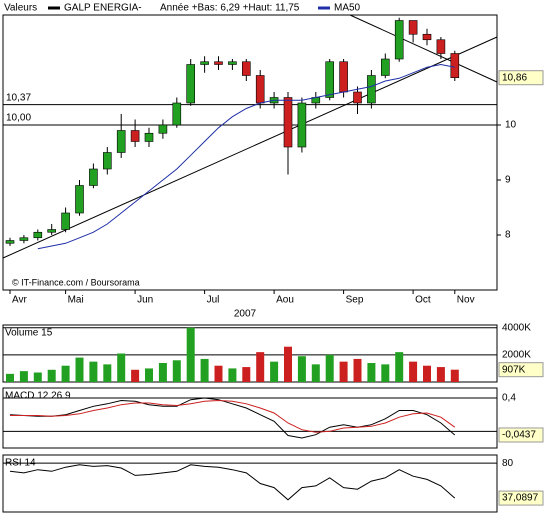 This screenshot has width=547, height=521. What do you see at coordinates (516, 354) in the screenshot?
I see `y-tick-label: 2000K` at bounding box center [516, 354].